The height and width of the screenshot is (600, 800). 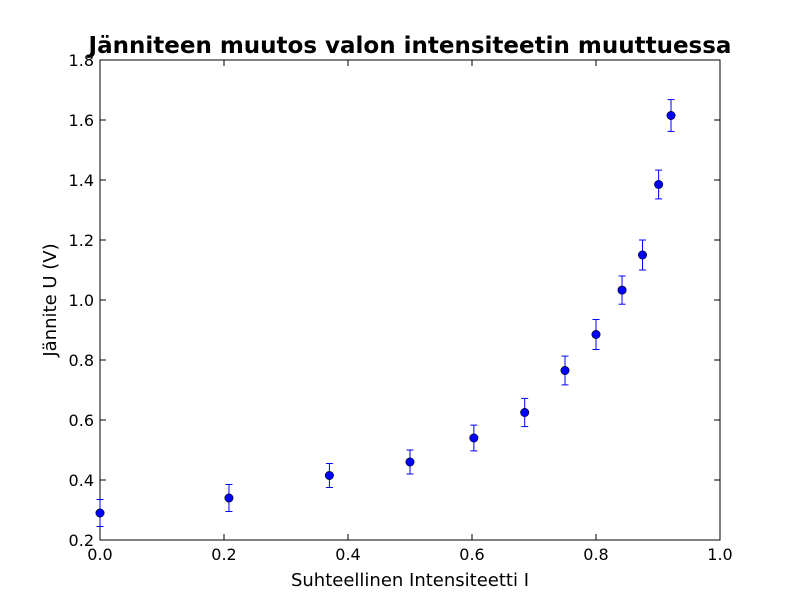 What do you see at coordinates (50, 300) in the screenshot?
I see `y-axis-label: Jännite U (V)` at bounding box center [50, 300].